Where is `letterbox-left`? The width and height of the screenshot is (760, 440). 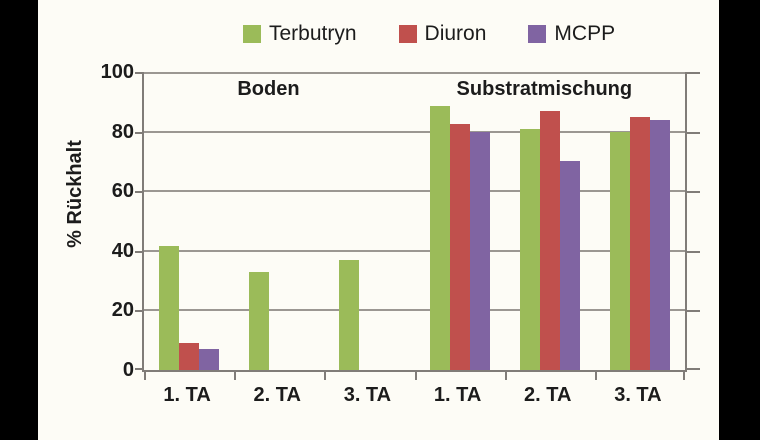 letterbox-left is located at coordinates (19, 220).